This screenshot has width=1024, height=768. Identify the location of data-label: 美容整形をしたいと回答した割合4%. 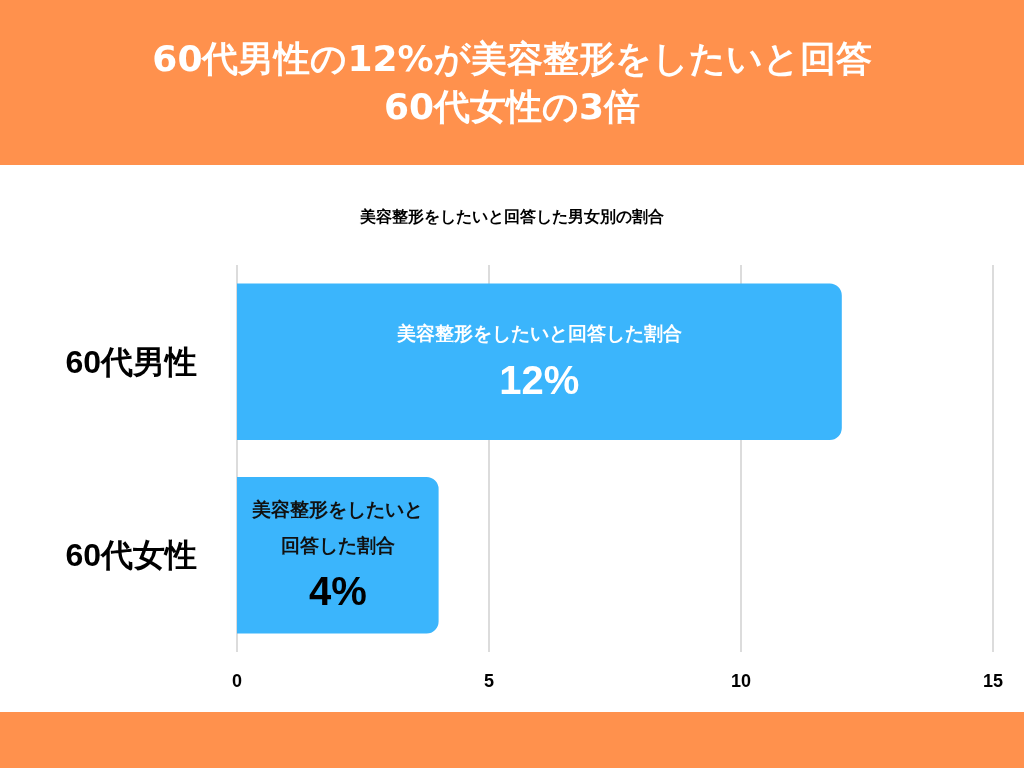
(337, 556).